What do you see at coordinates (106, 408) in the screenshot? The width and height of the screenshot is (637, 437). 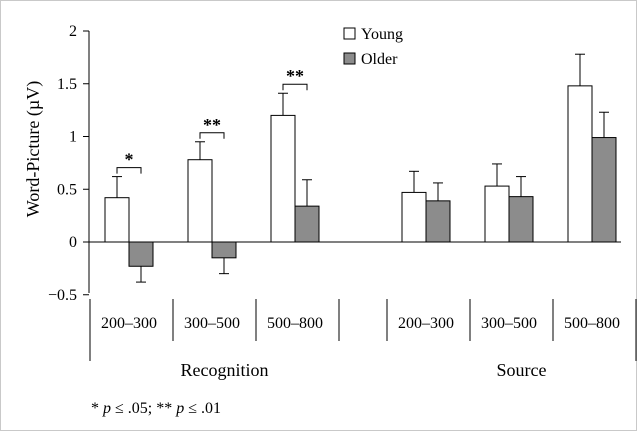 I see `footnote-p1: p` at bounding box center [106, 408].